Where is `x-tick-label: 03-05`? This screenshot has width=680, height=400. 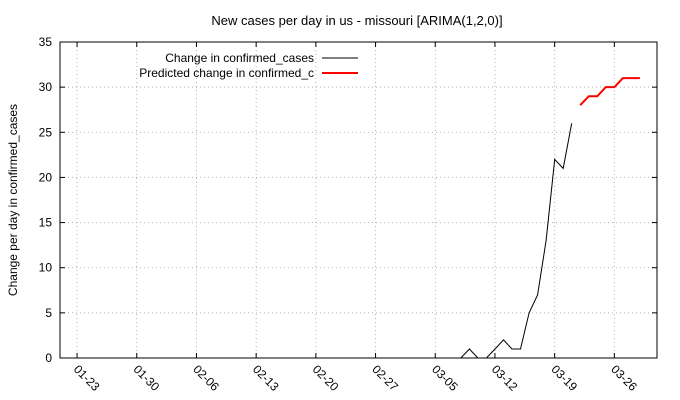
x-tick-label: 03-05 is located at coordinates (445, 378).